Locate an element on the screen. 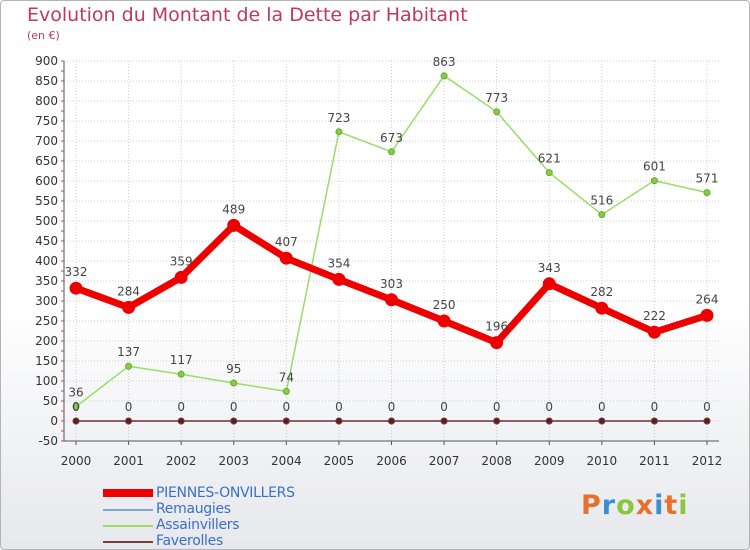 The width and height of the screenshot is (750, 550). y-tick-label: 750 is located at coordinates (46, 121).